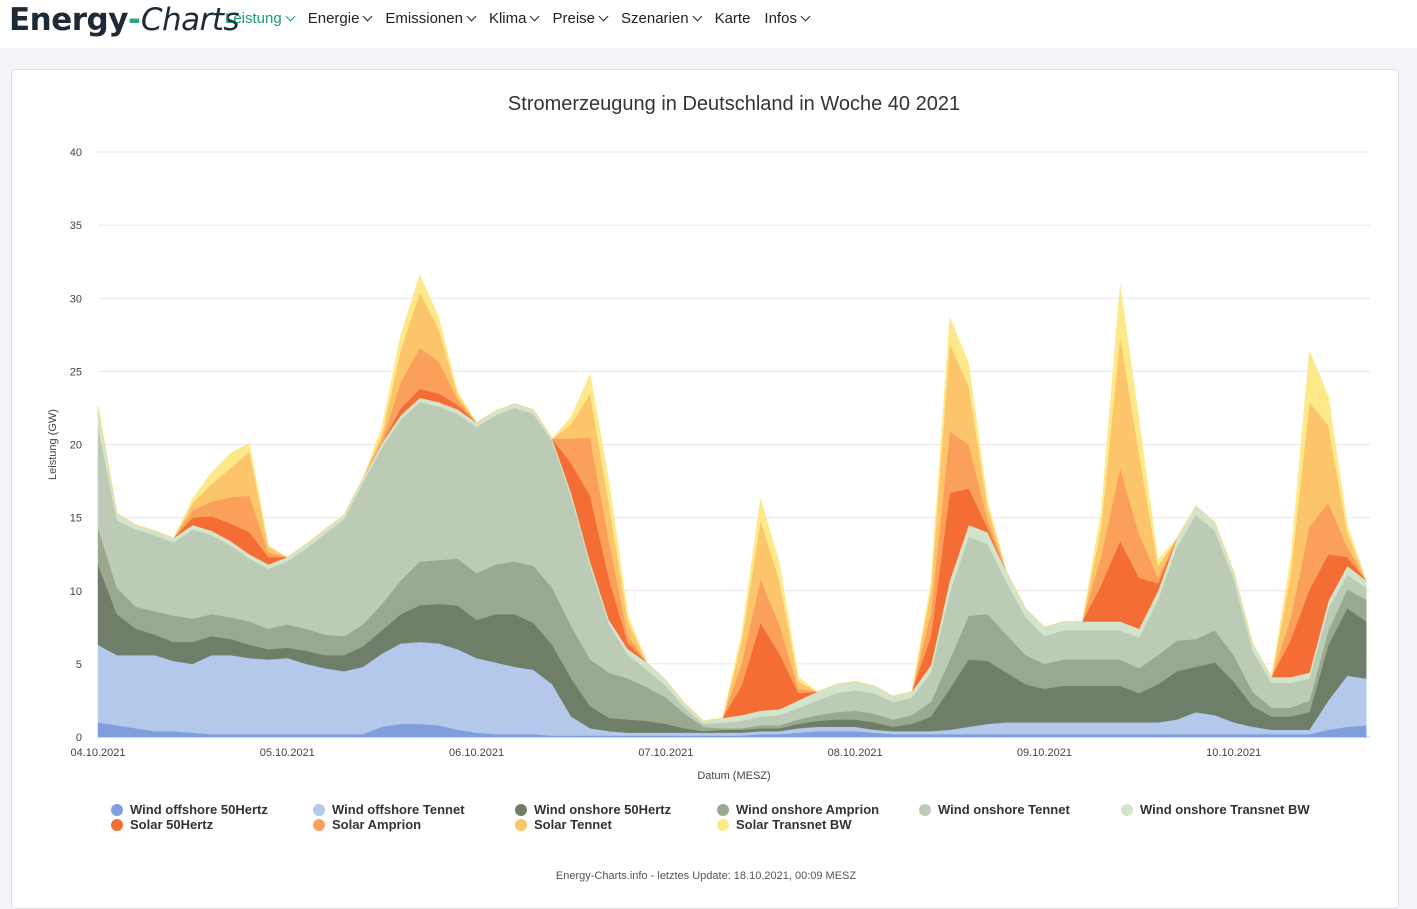 Image resolution: width=1417 pixels, height=909 pixels. I want to click on legend-solar-50hertz: Solar 50Hertz, so click(212, 824).